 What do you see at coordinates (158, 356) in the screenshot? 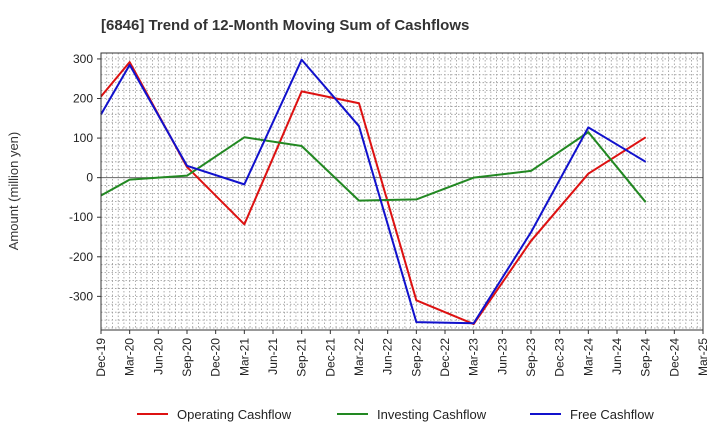
I see `x-tick-label: Jun-20` at bounding box center [158, 356].